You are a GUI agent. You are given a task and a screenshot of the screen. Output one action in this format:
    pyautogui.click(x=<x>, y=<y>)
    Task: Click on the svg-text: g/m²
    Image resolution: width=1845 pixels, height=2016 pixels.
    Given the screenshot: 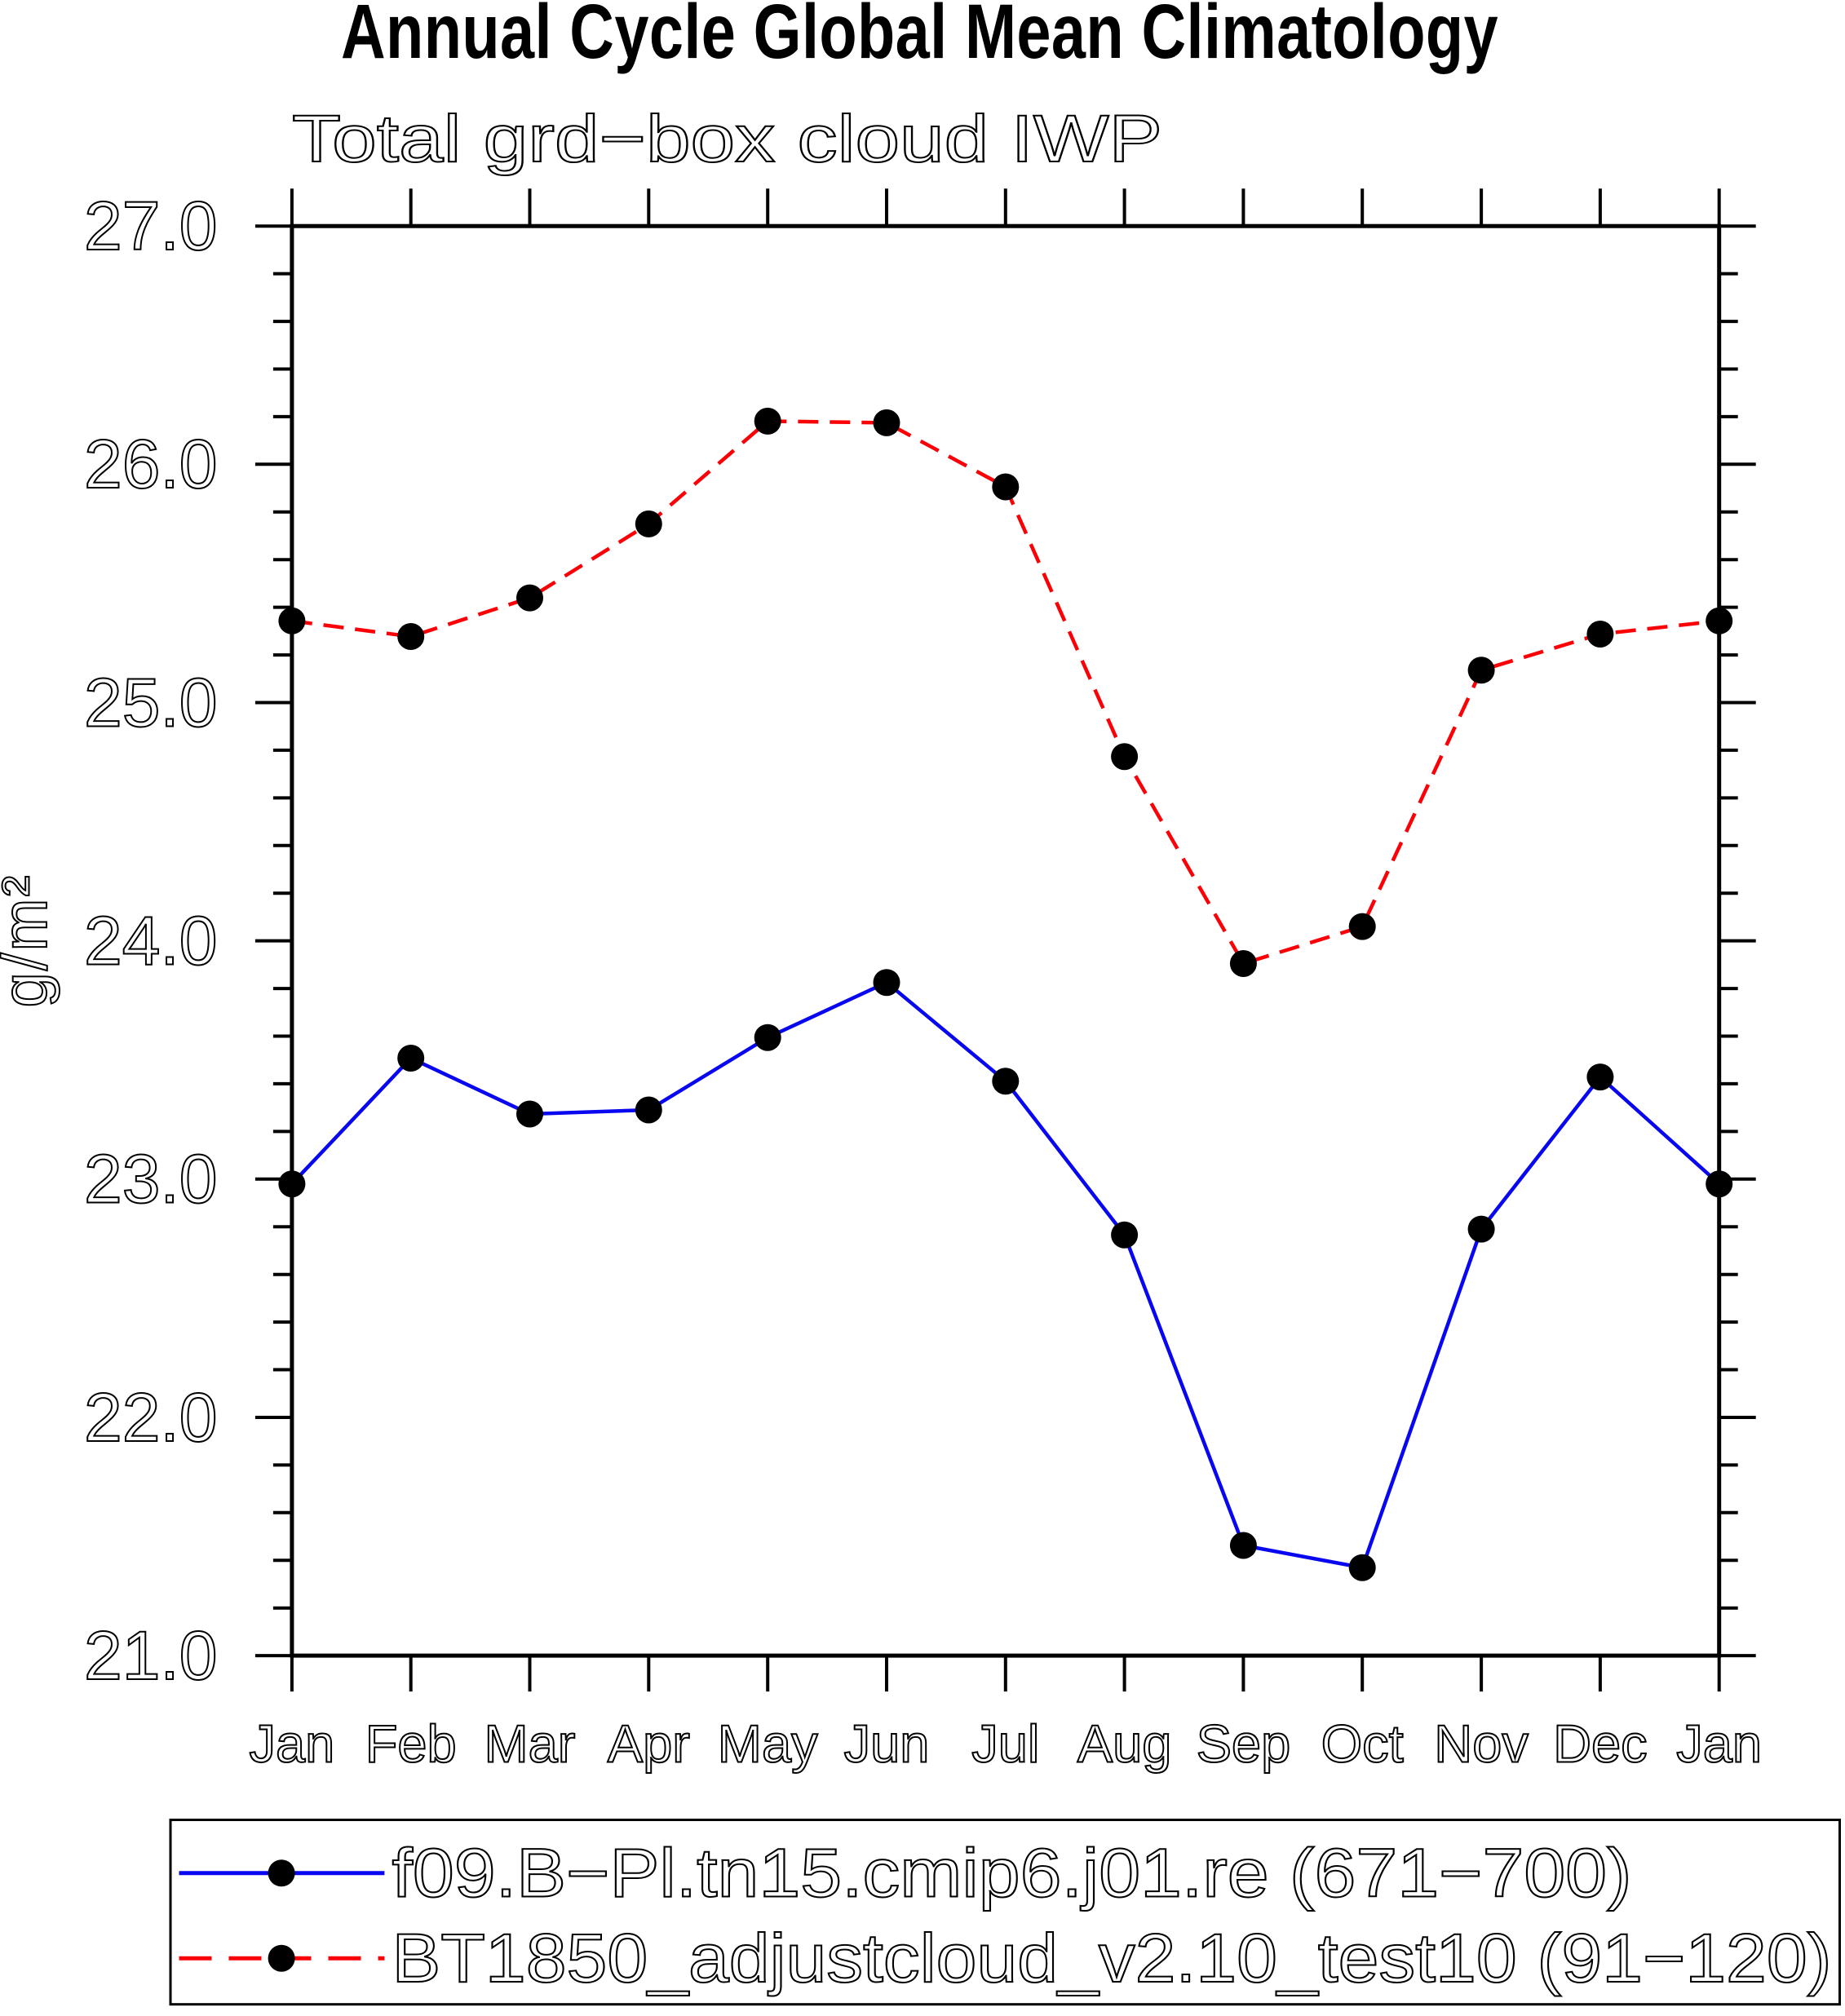 What is the action you would take?
    pyautogui.click(x=30, y=941)
    